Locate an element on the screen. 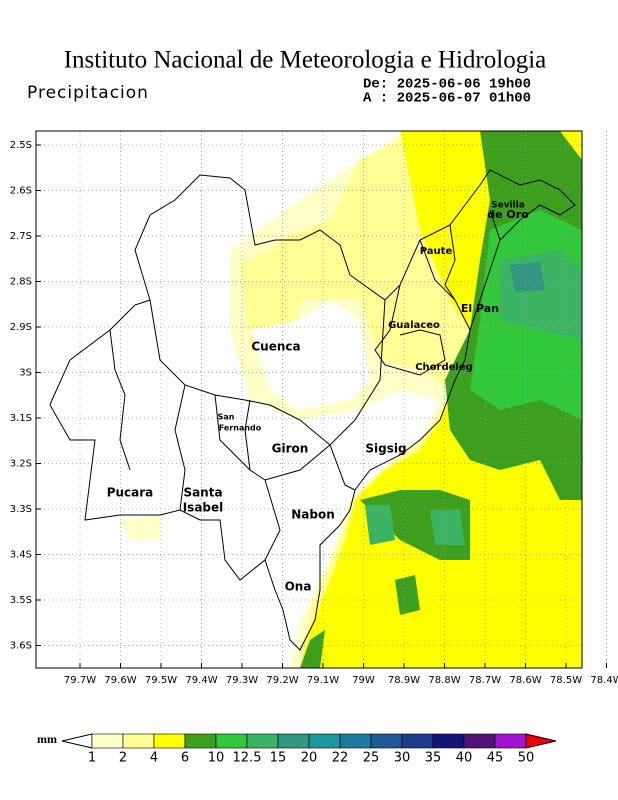 The width and height of the screenshot is (618, 800). colorbar-label: 1 is located at coordinates (92, 758).